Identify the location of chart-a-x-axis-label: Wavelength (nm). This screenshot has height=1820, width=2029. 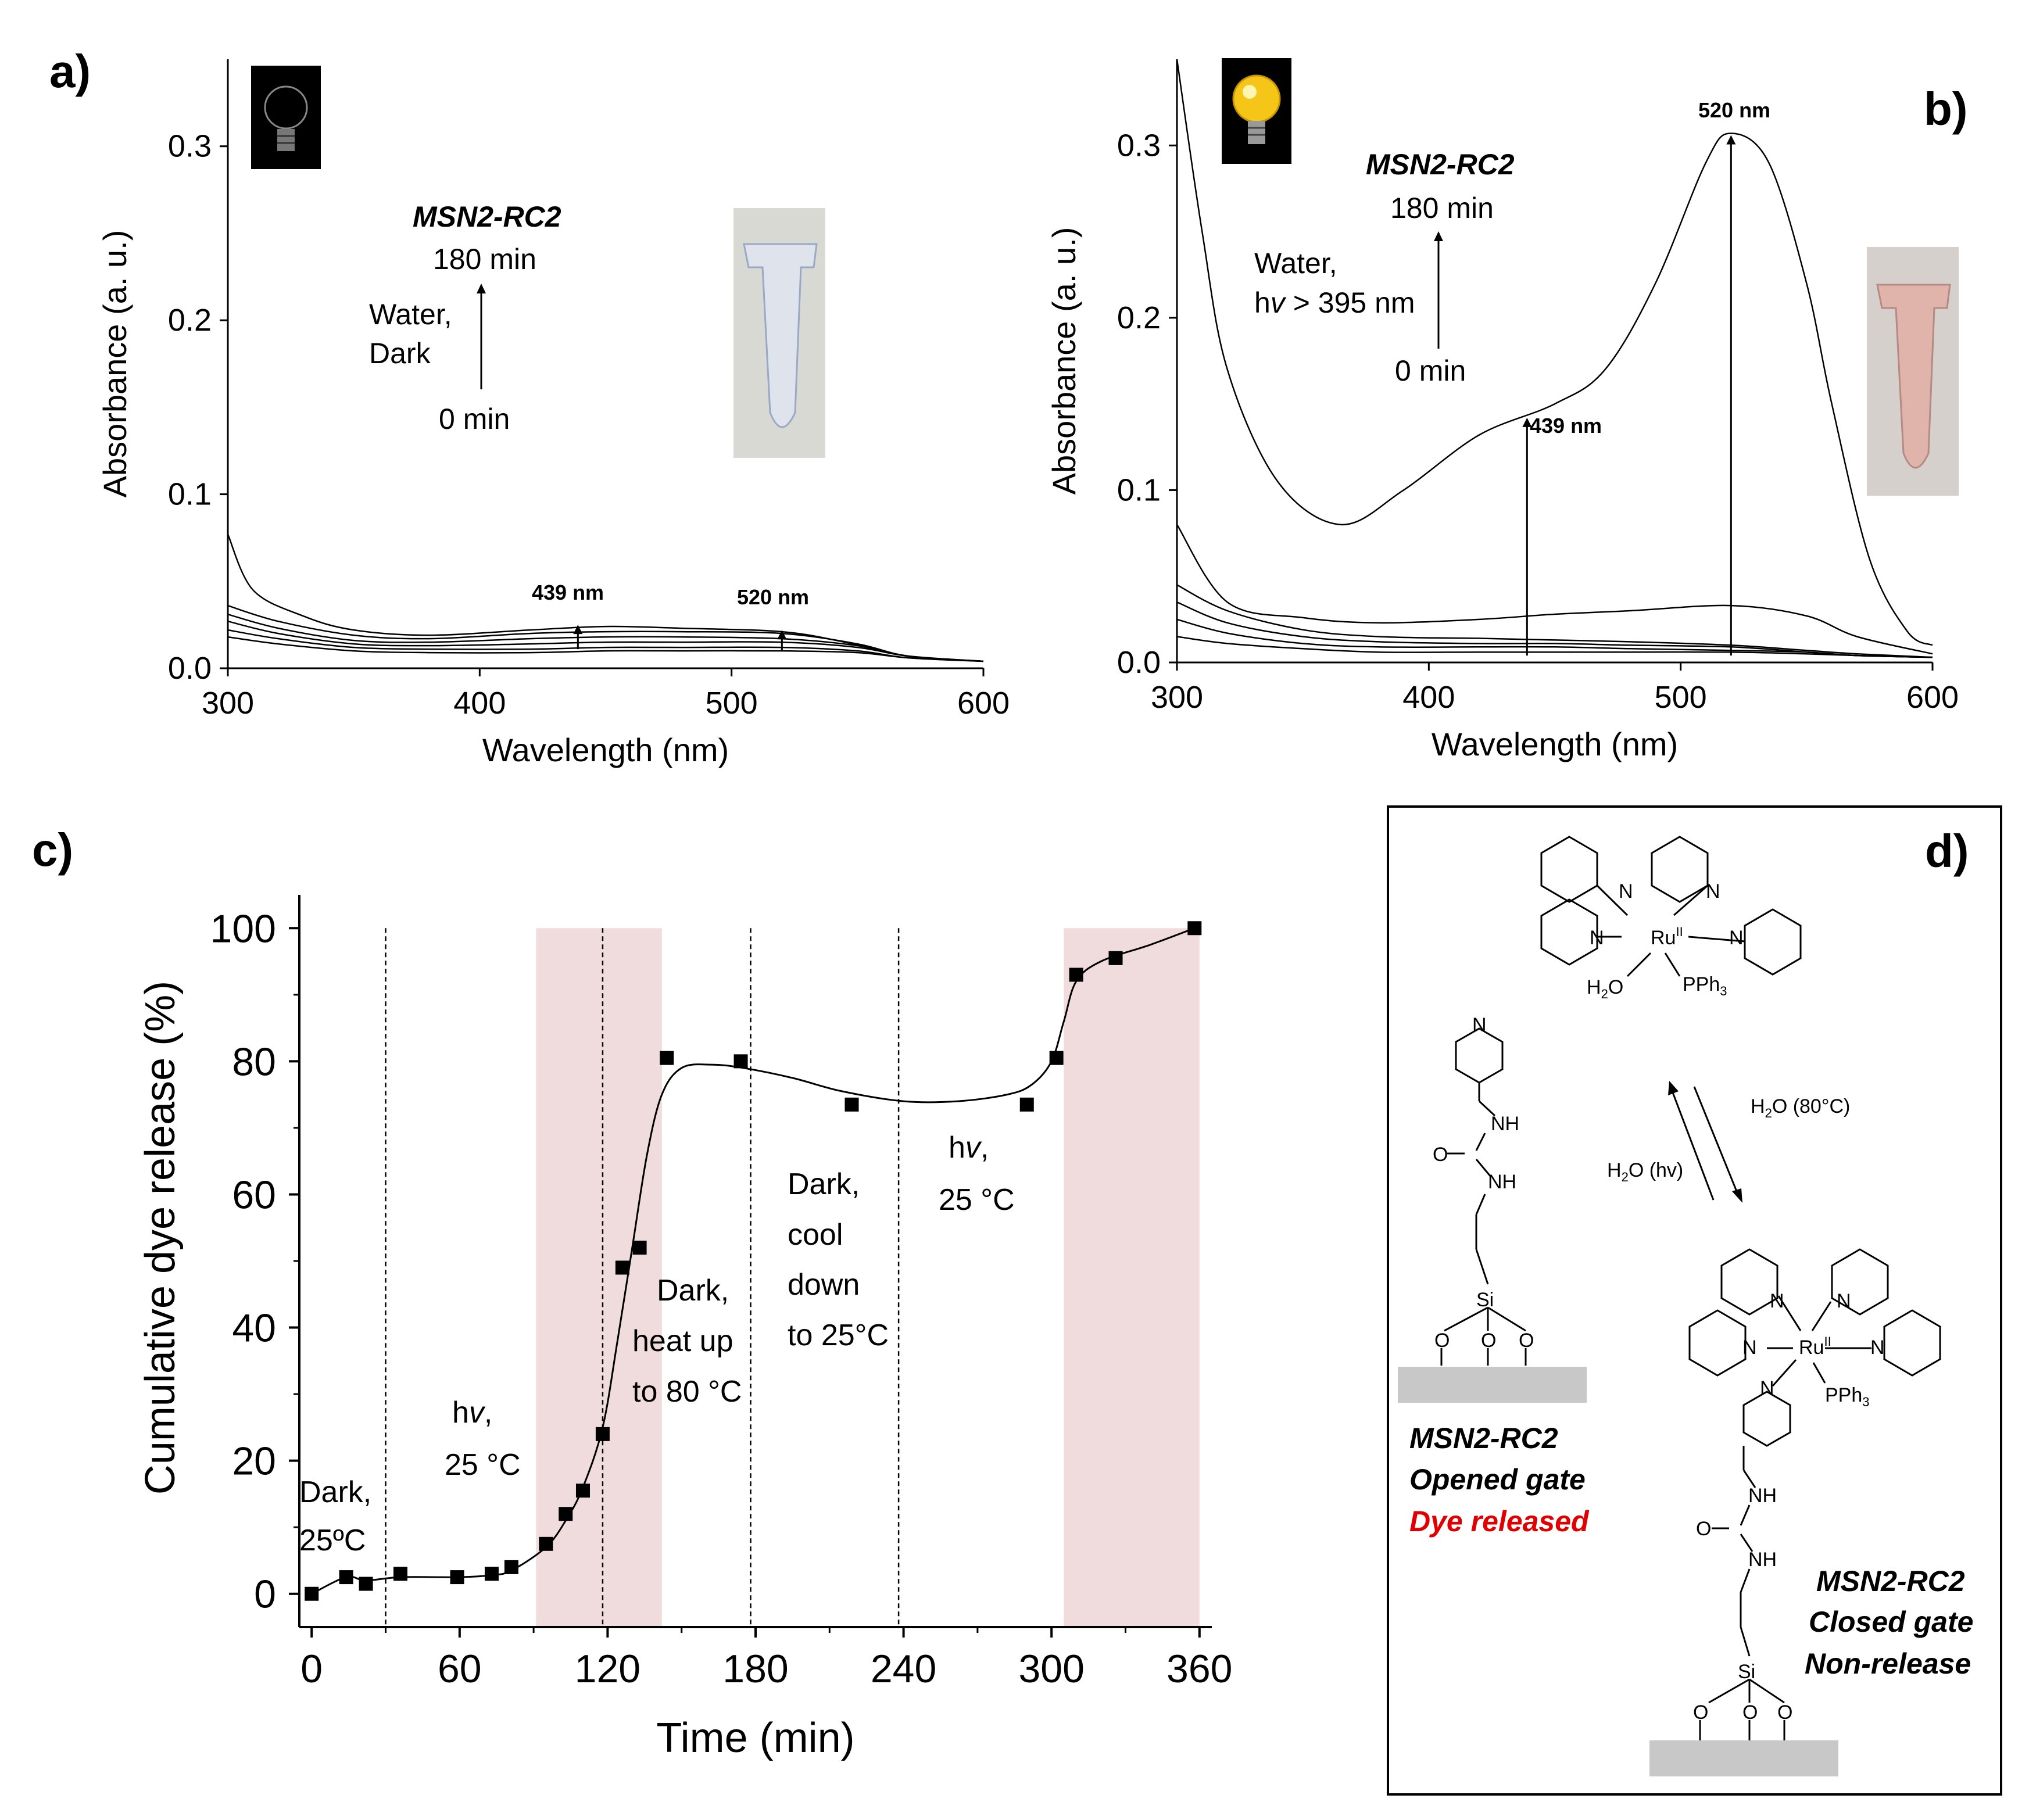
(605, 750).